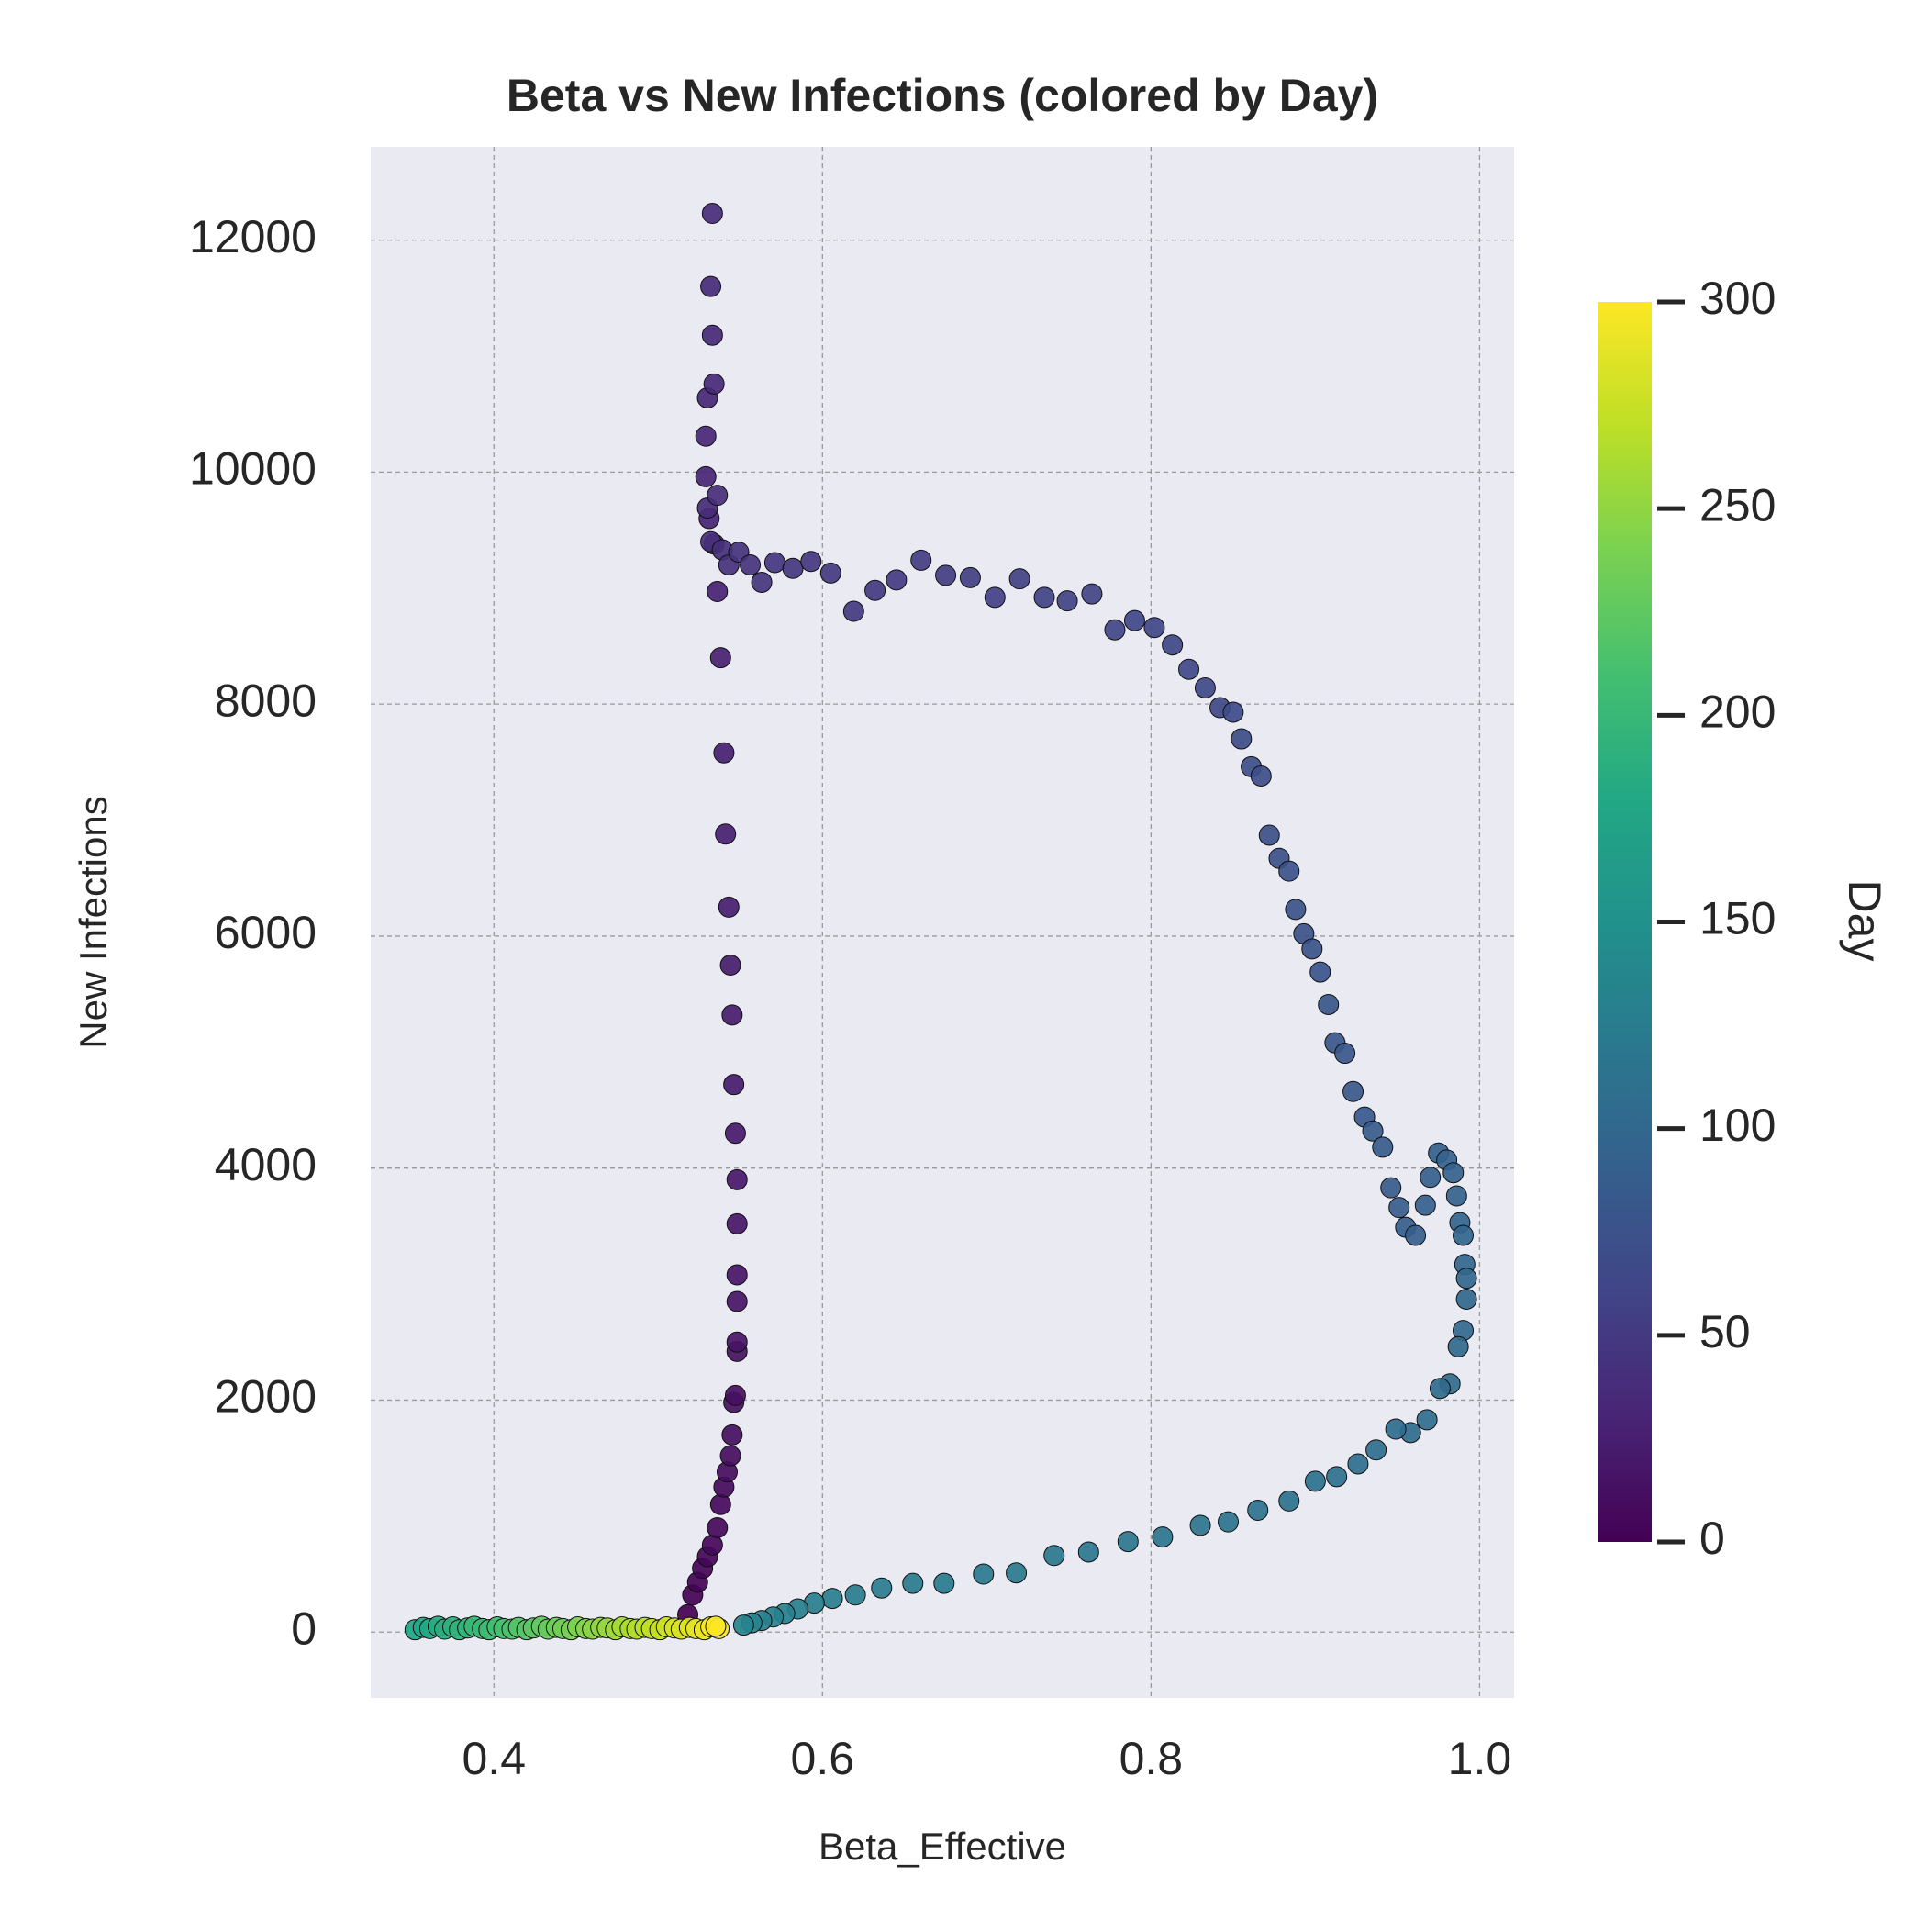 The width and height of the screenshot is (1927, 1932). What do you see at coordinates (253, 469) in the screenshot?
I see `y-tick-label: 10000` at bounding box center [253, 469].